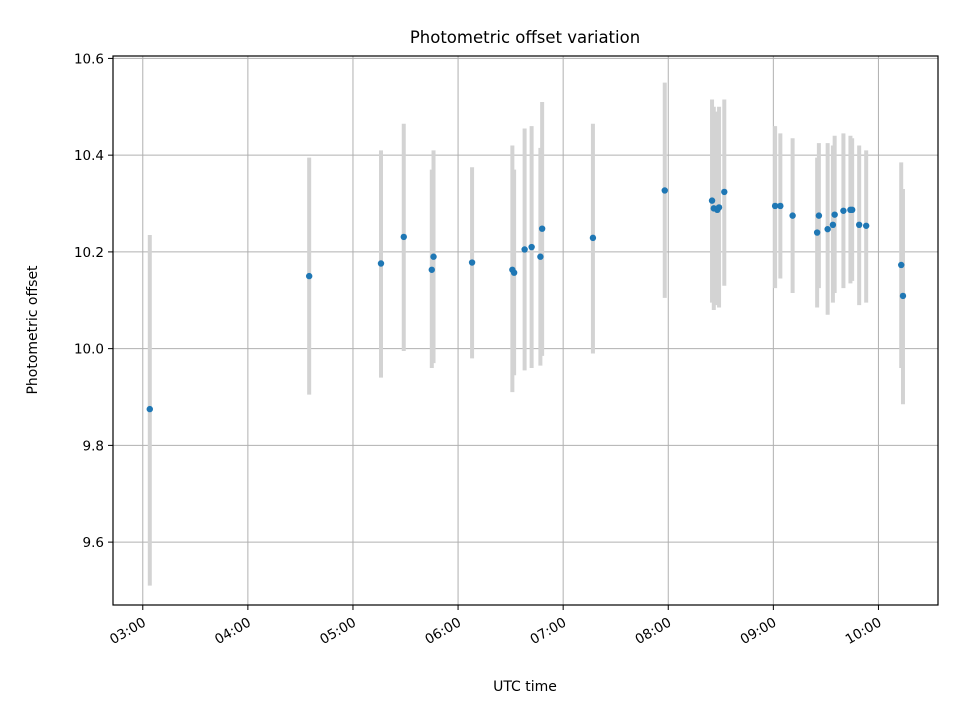  I want to click on y-tick-label: 9.6, so click(93, 543).